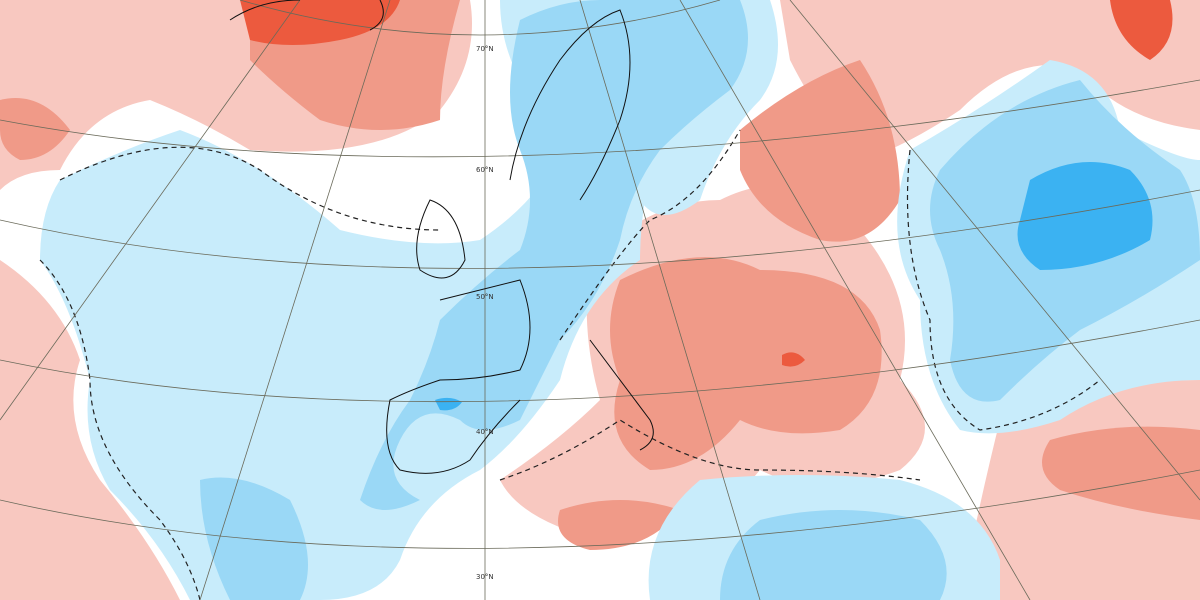 This screenshot has width=1200, height=600. I want to click on latitude-label: 30°N, so click(485, 577).